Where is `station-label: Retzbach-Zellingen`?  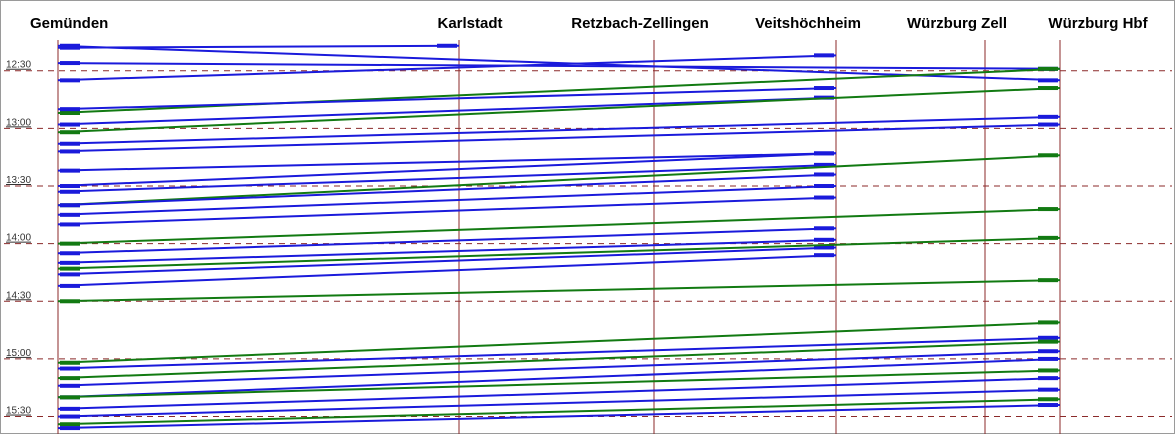
station-label: Retzbach-Zellingen is located at coordinates (640, 23).